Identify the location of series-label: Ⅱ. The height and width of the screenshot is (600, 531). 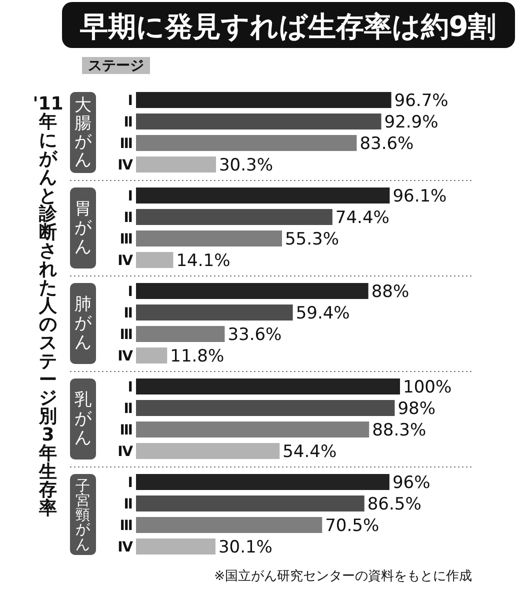
(128, 122).